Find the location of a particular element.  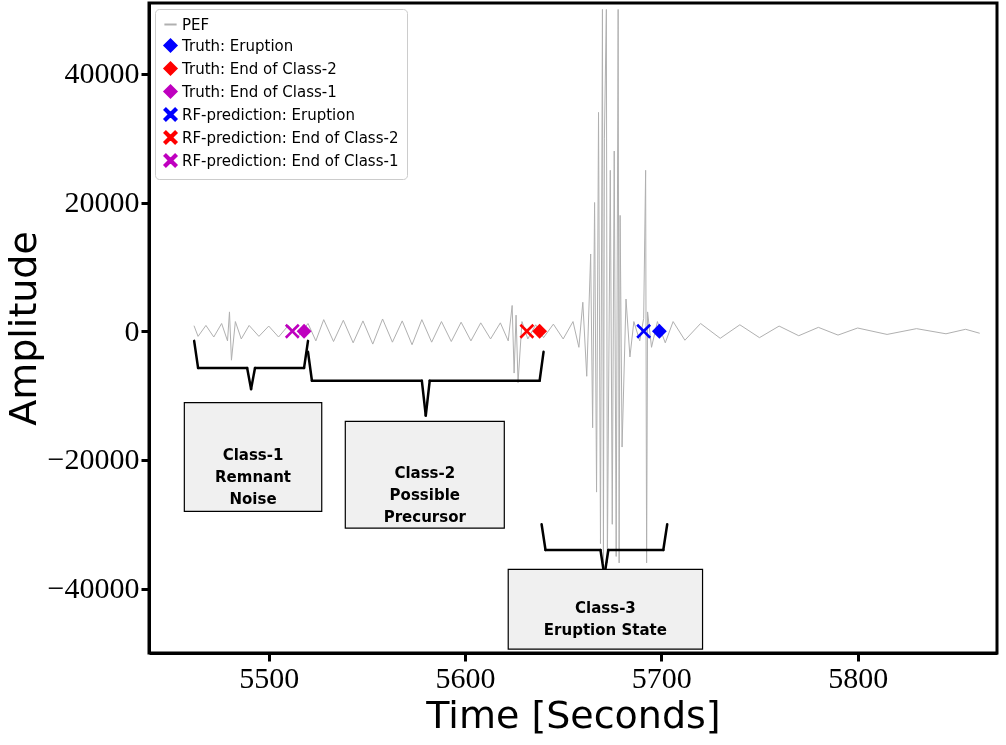

legend-label: PEF is located at coordinates (196, 24).